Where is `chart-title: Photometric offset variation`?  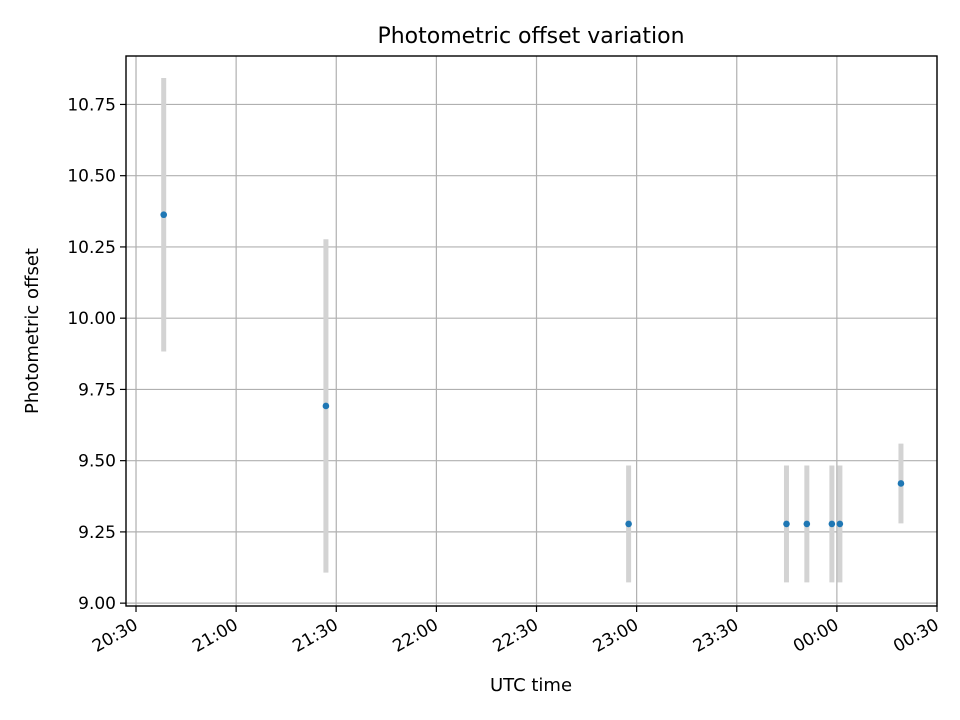
chart-title: Photometric offset variation is located at coordinates (530, 36).